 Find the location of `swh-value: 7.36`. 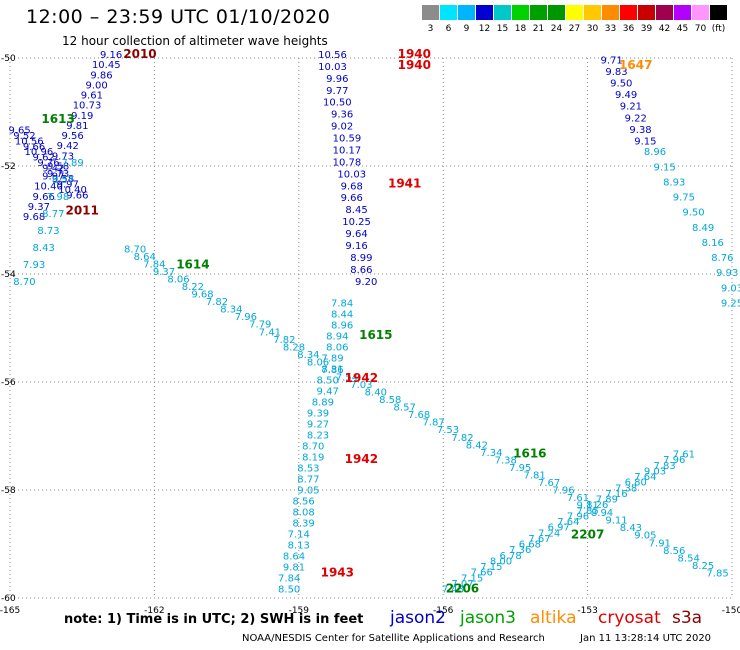

swh-value: 7.36 is located at coordinates (520, 550).